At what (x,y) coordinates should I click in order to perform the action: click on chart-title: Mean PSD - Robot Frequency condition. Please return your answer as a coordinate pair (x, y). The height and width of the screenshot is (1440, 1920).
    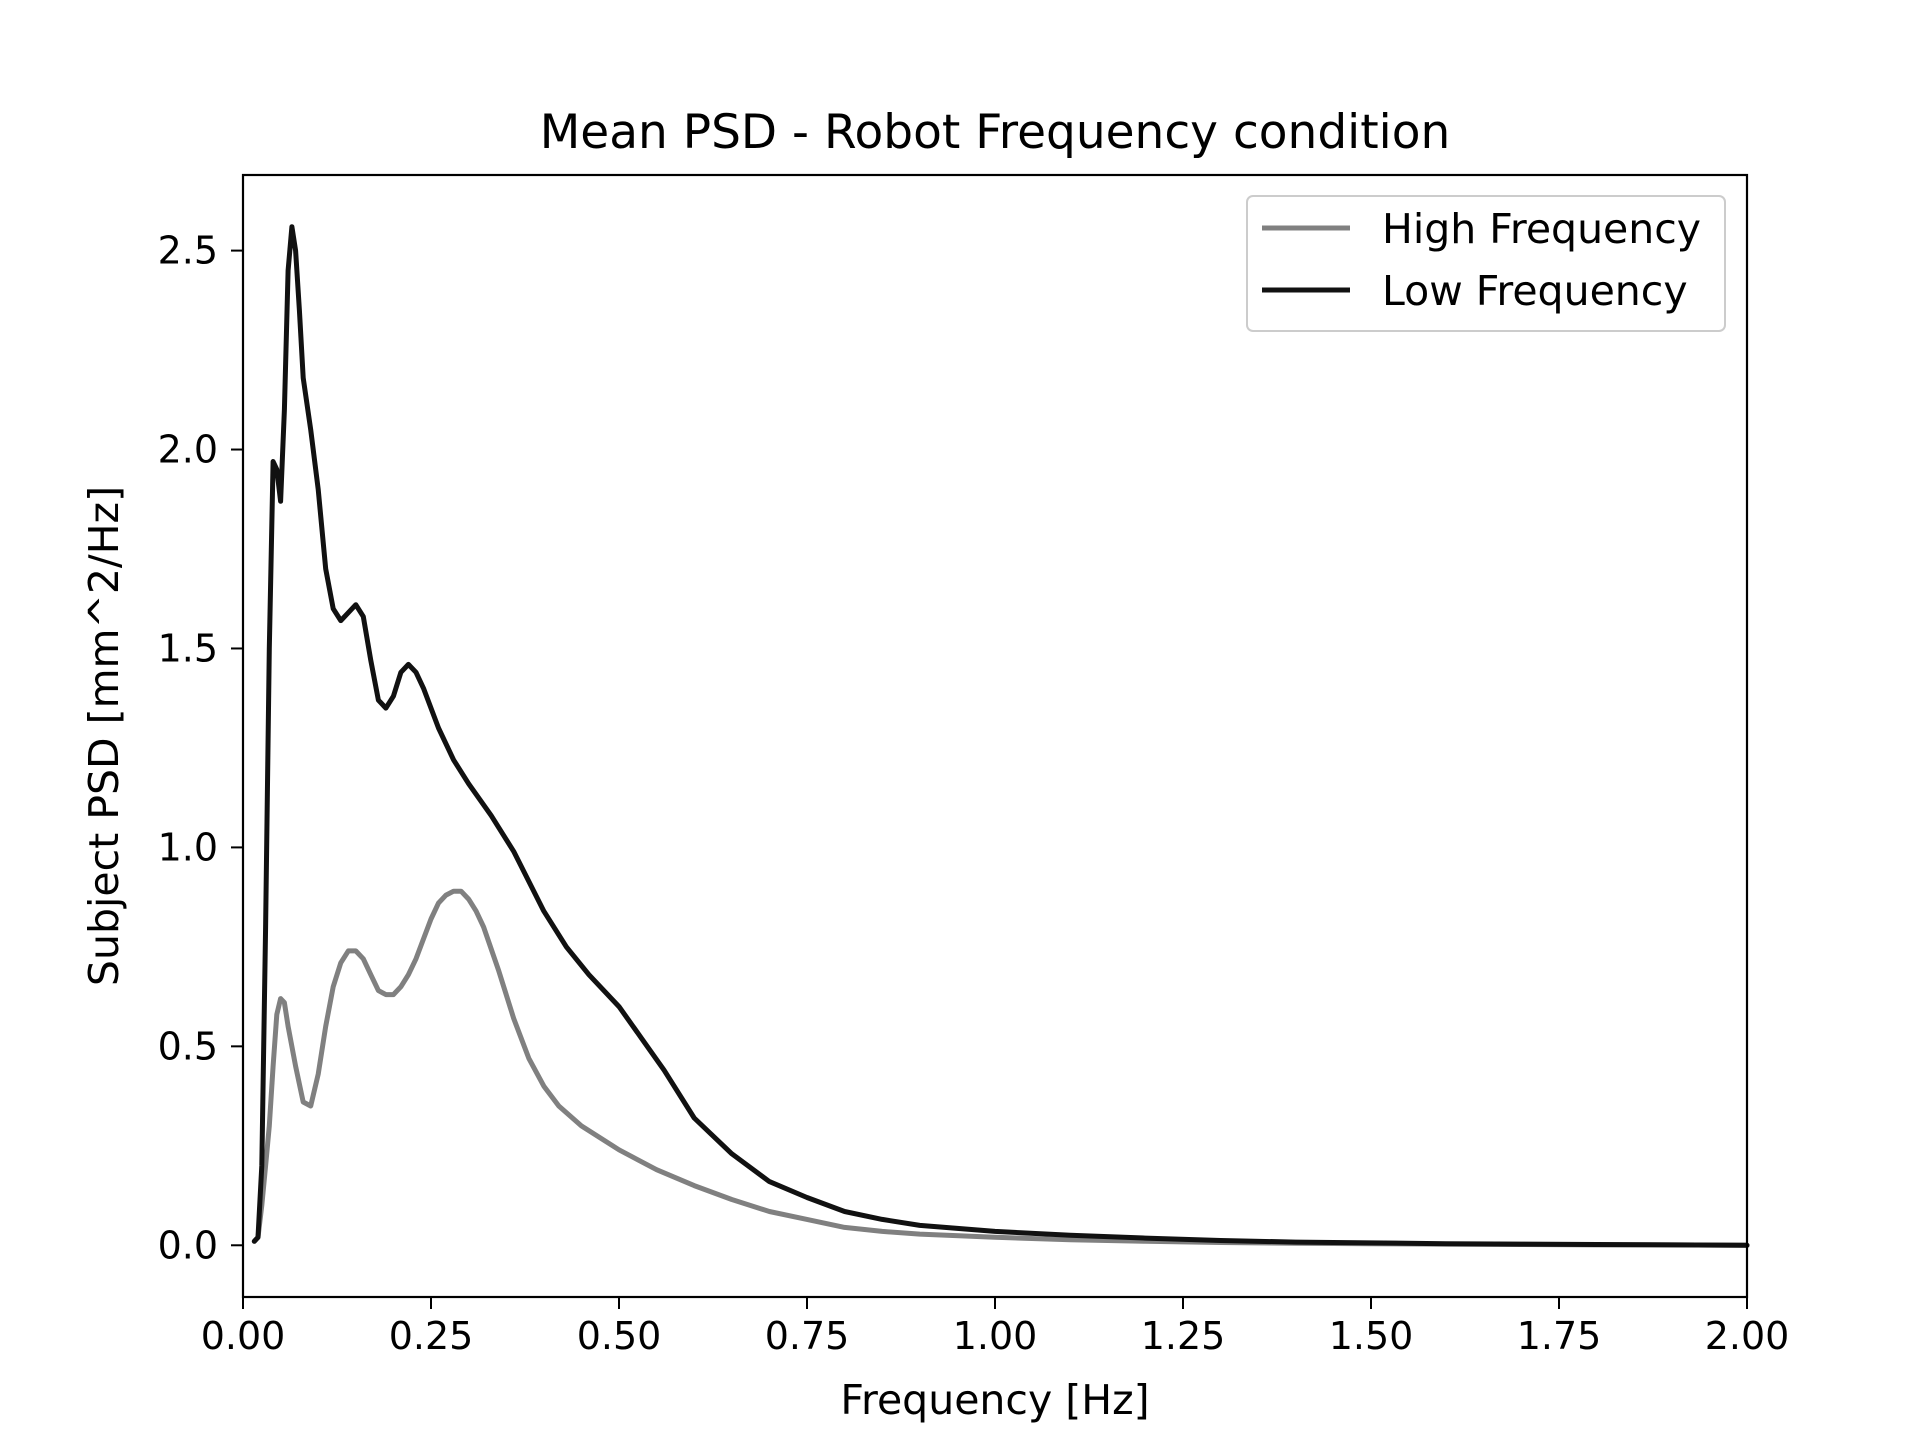
    Looking at the image, I should click on (995, 132).